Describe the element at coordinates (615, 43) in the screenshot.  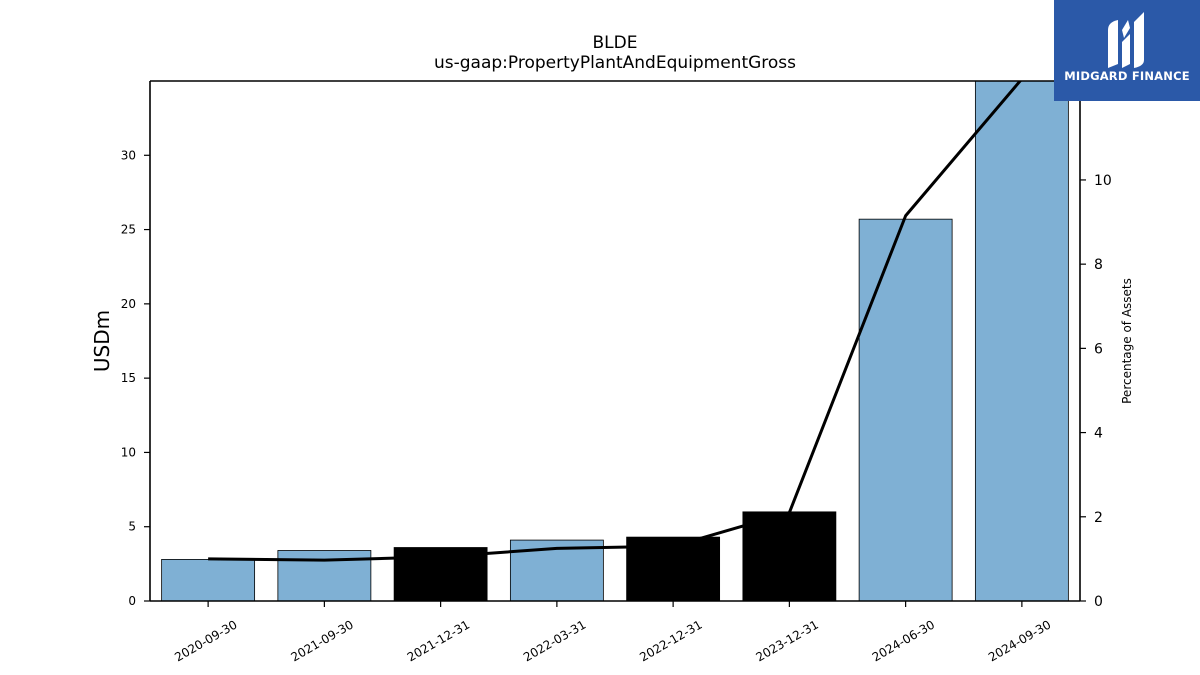
I see `chart-title: BLDE` at that location.